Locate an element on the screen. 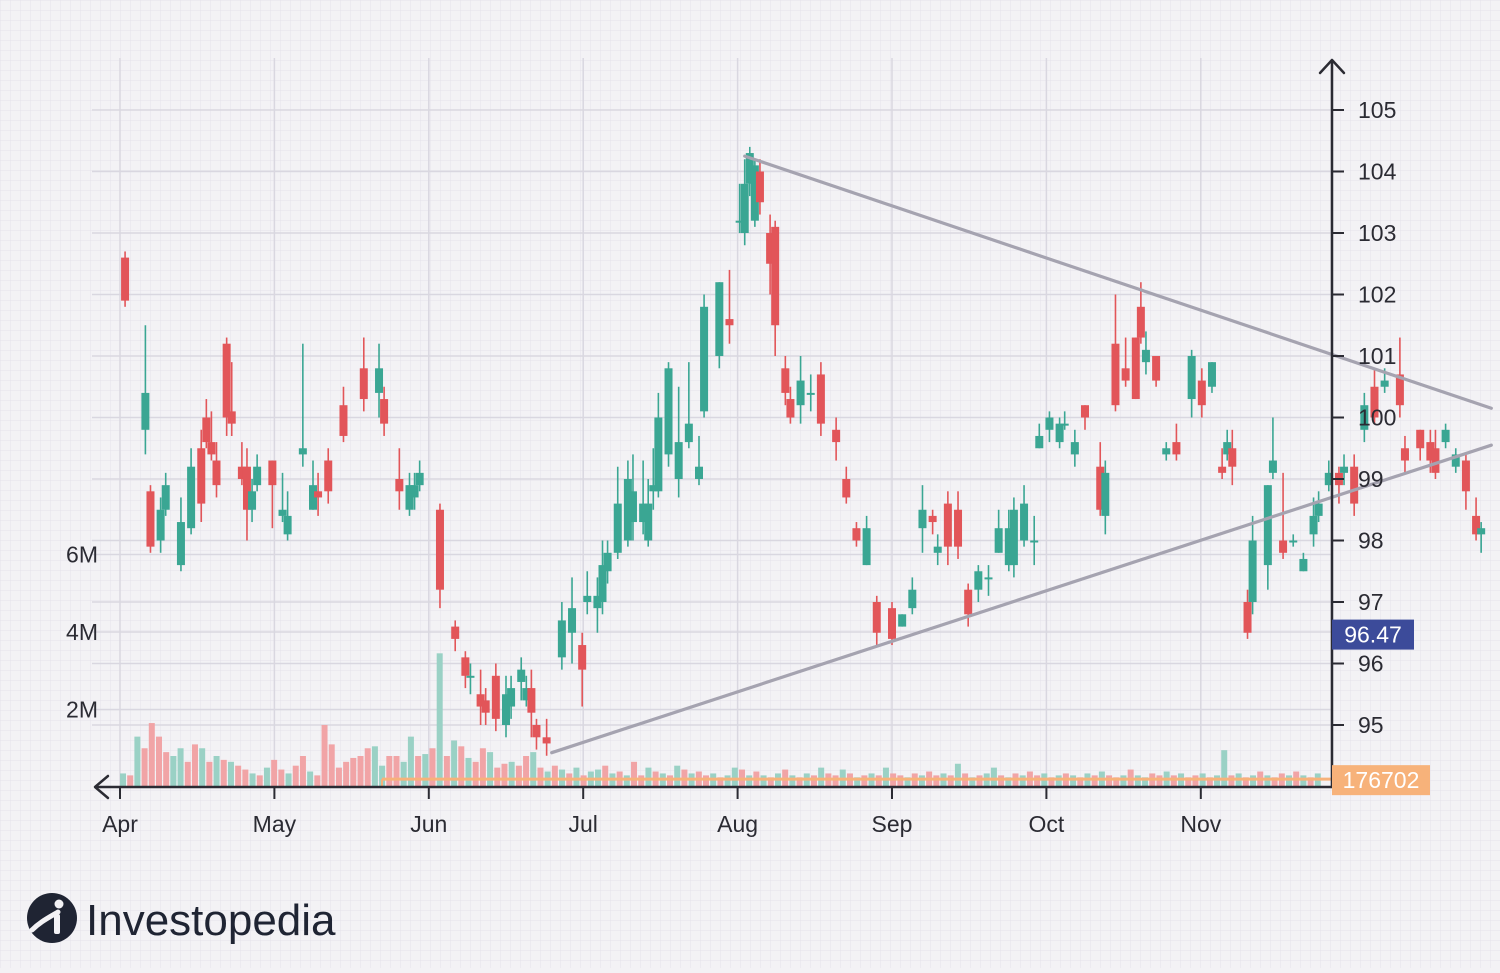 Image resolution: width=1500 pixels, height=973 pixels. price-tick-label: 101 is located at coordinates (1377, 356).